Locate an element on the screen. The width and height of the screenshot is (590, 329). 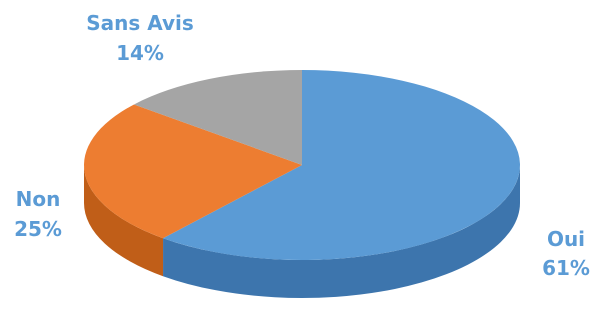
label-percent-sans-avis: 14% is located at coordinates (140, 53).